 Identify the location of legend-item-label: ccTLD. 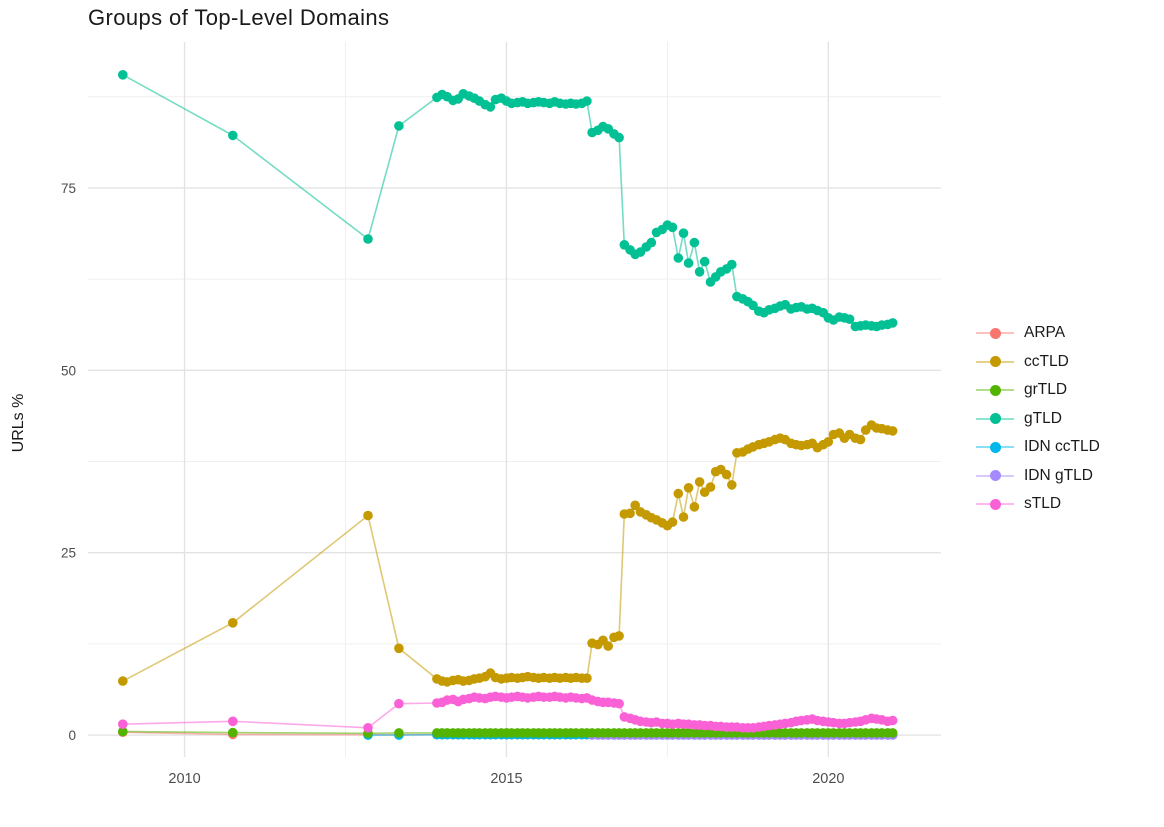
(1046, 361).